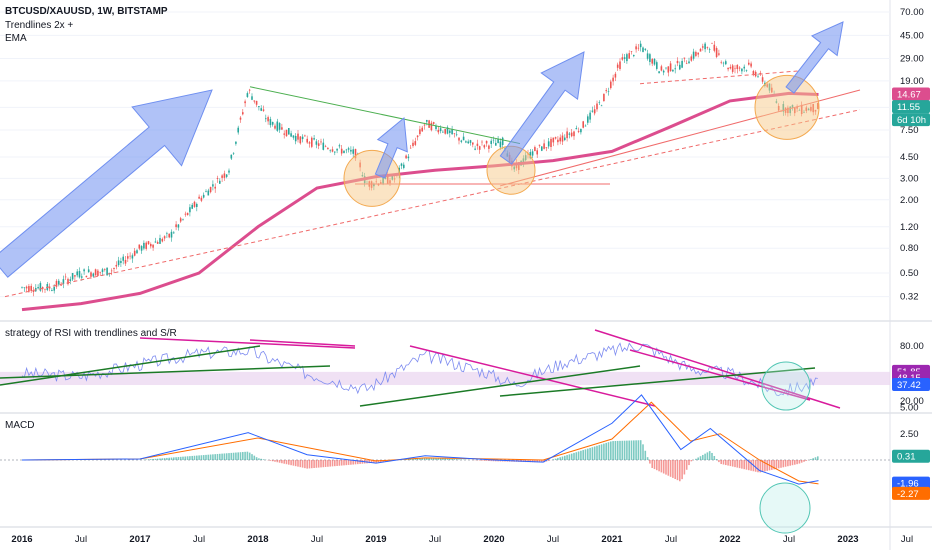 The image size is (932, 550). Describe the element at coordinates (139, 539) in the screenshot. I see `time-tick-label: 2017` at that location.